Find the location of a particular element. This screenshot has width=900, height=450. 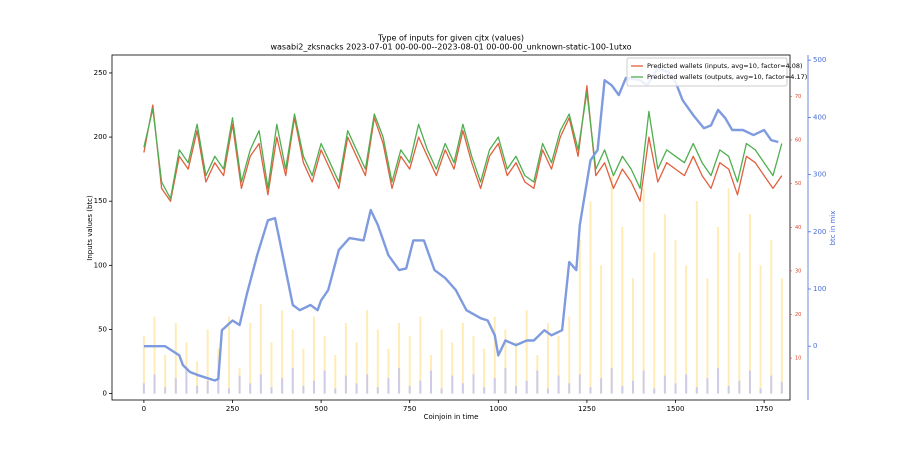

x-axis-label: Coinjoin in time is located at coordinates (451, 417).